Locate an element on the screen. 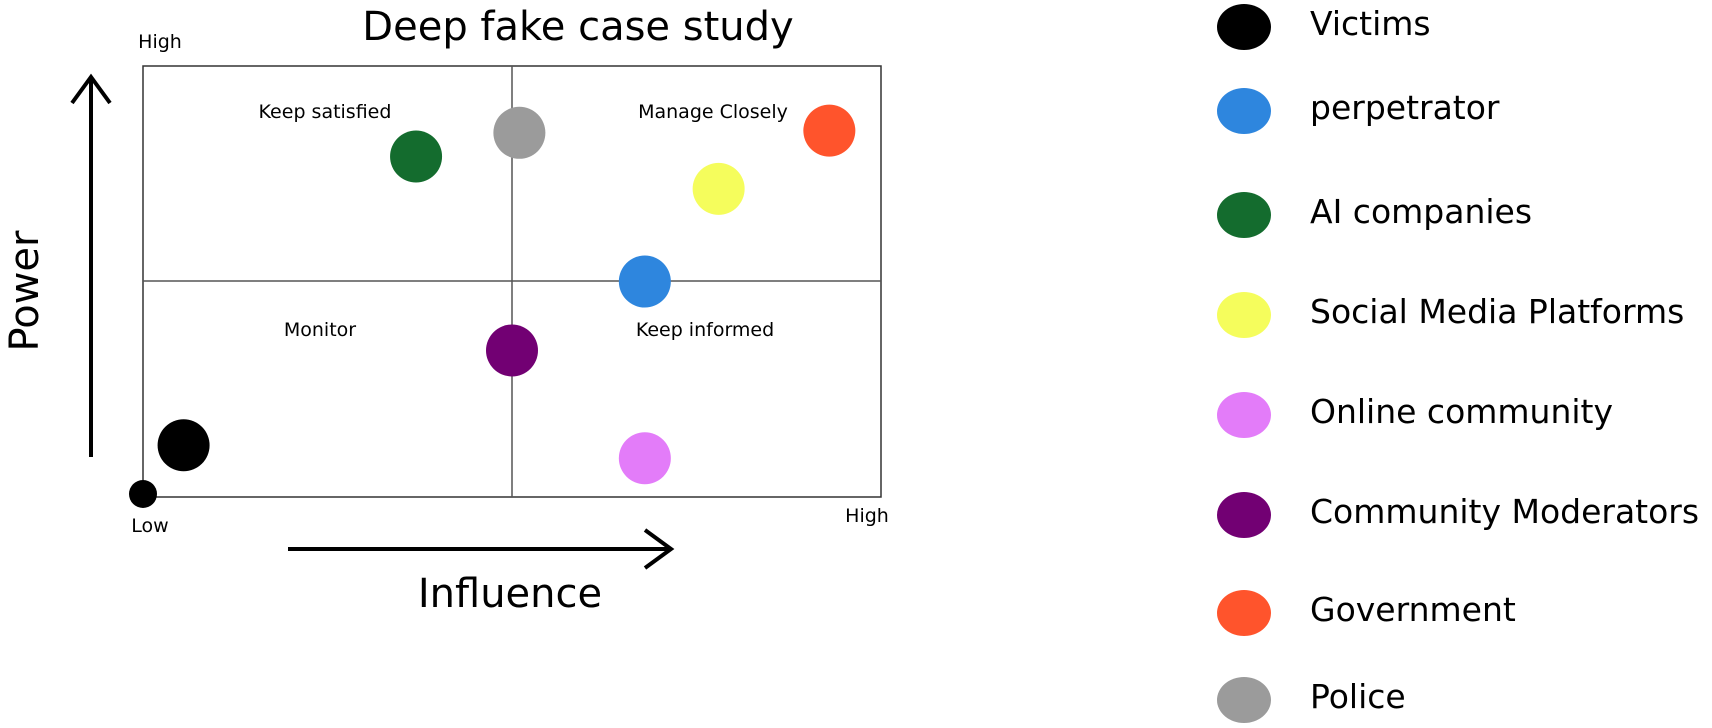 This screenshot has height=728, width=1712. quadrant-label-monitor: Monitor is located at coordinates (320, 330).